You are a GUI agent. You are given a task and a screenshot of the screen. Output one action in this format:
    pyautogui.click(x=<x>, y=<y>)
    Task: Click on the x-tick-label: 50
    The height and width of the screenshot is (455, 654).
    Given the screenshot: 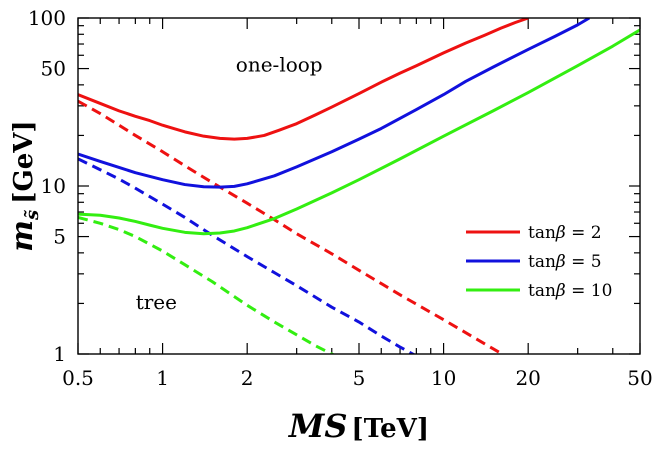 What is the action you would take?
    pyautogui.click(x=639, y=378)
    